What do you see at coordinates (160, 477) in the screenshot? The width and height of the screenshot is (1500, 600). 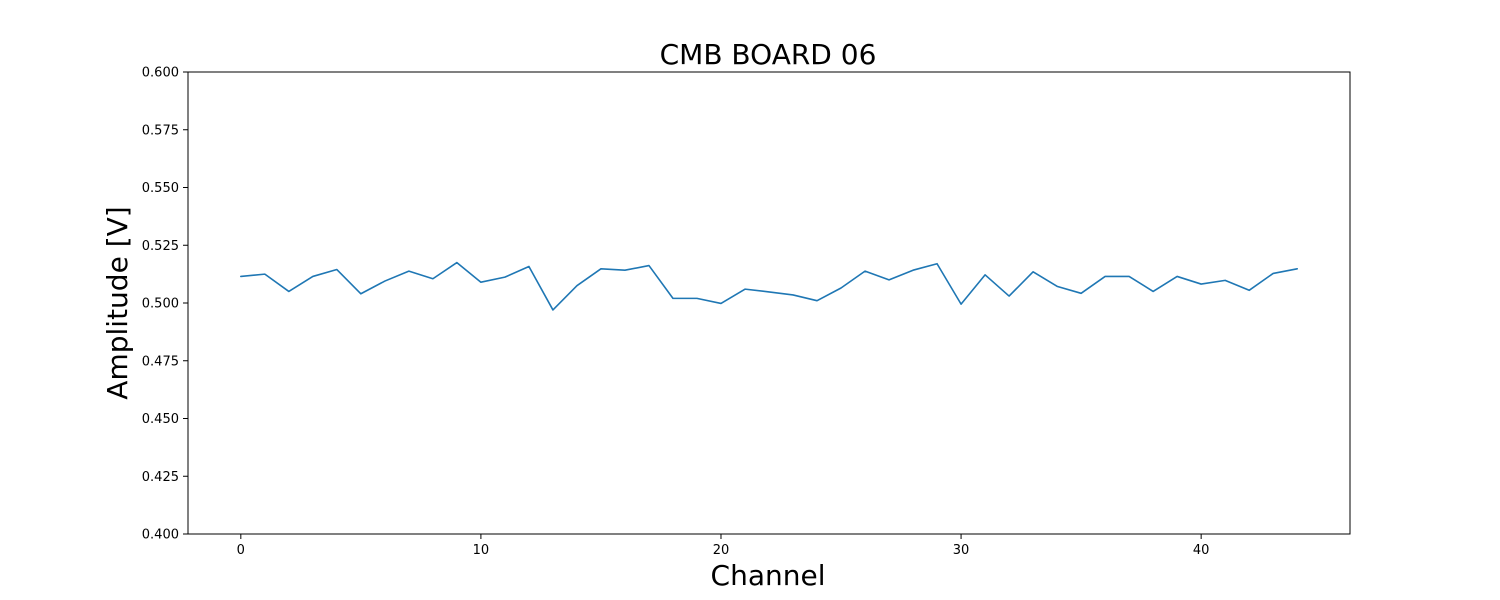 I see `y-tick-label: 0.425` at bounding box center [160, 477].